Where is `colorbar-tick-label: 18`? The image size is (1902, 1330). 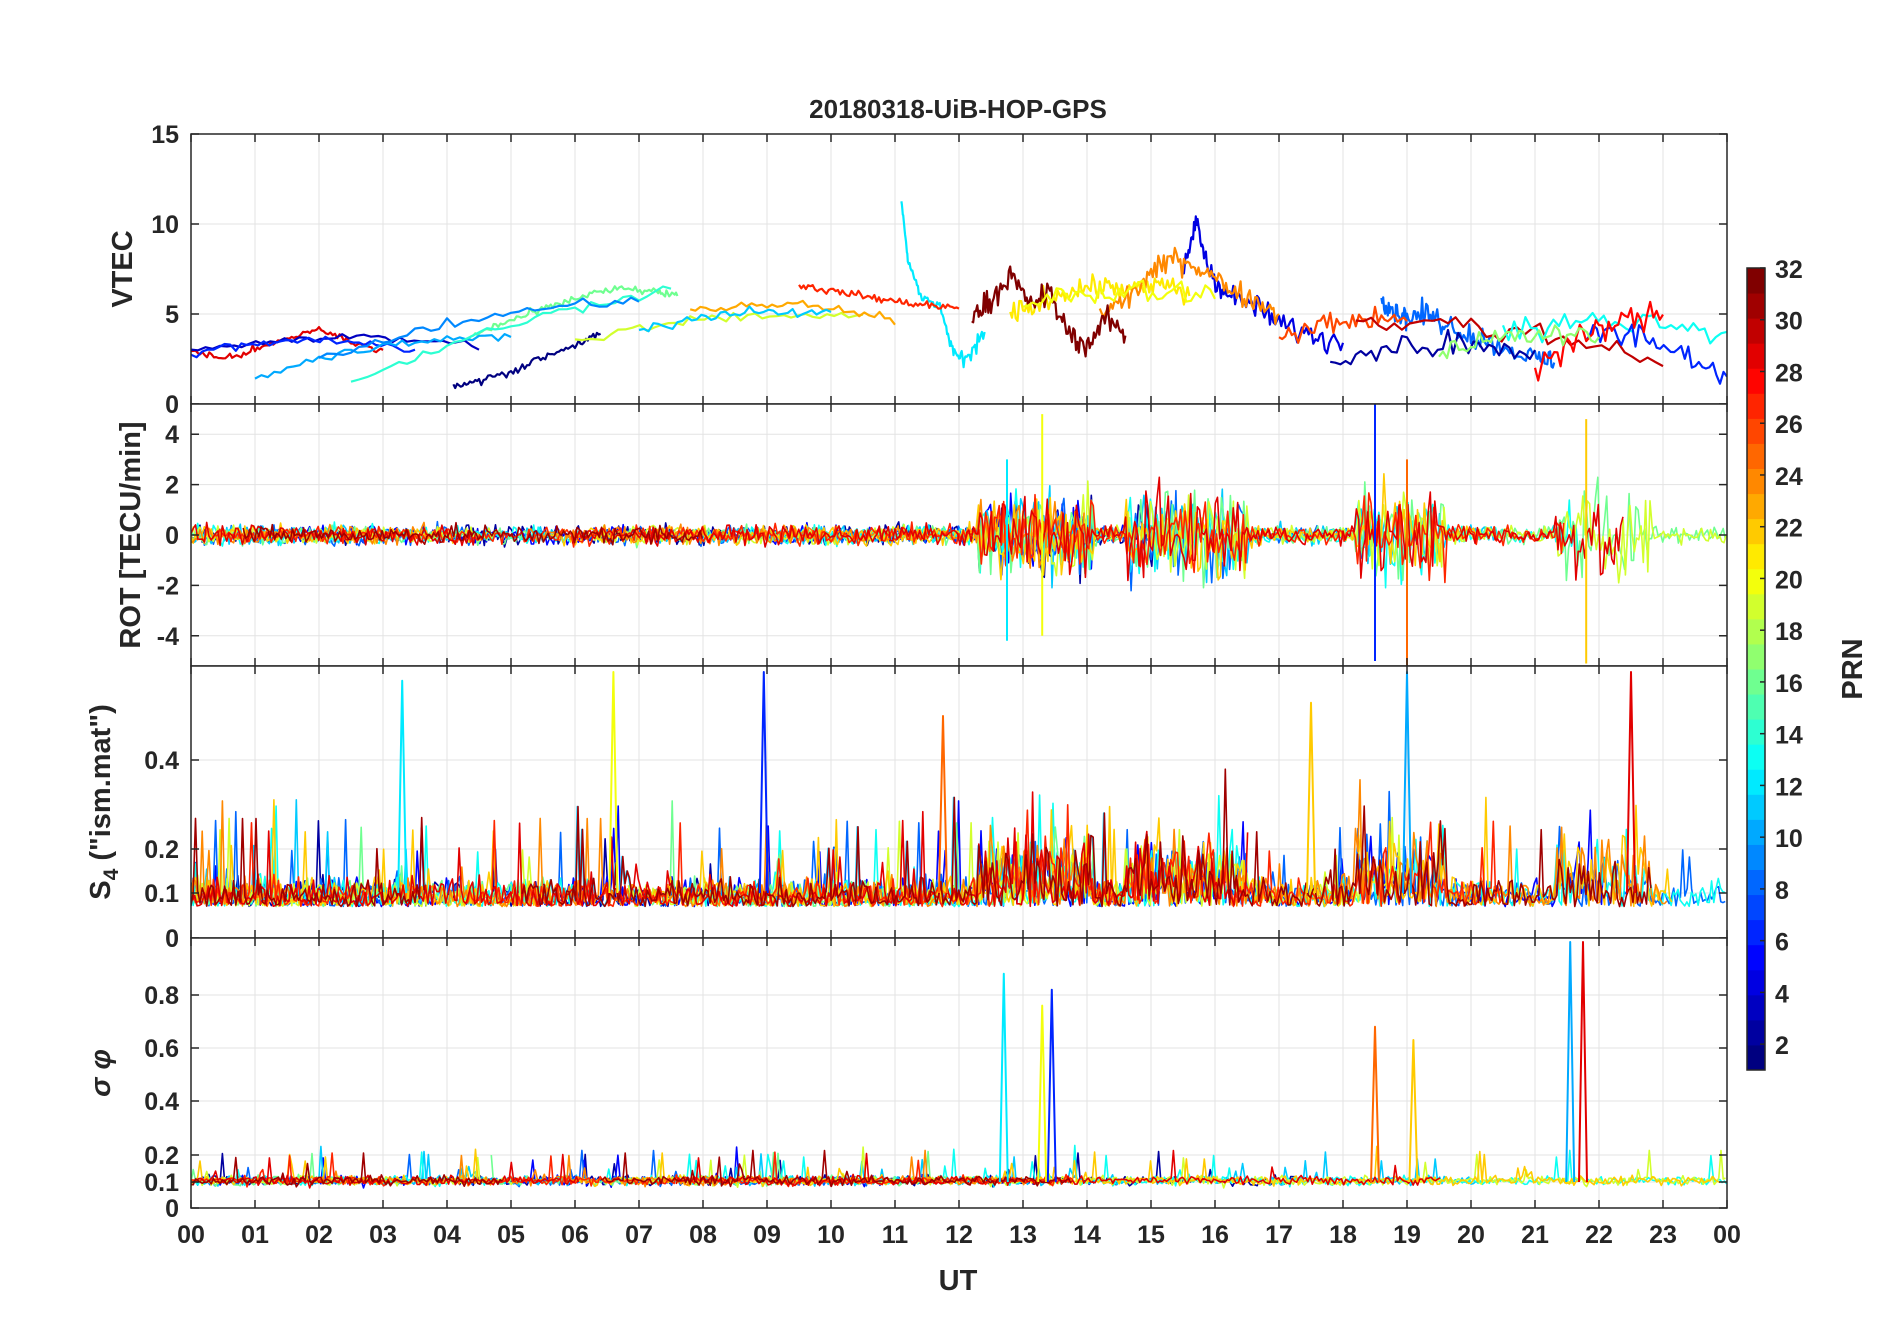 colorbar-tick-label: 18 is located at coordinates (1789, 632).